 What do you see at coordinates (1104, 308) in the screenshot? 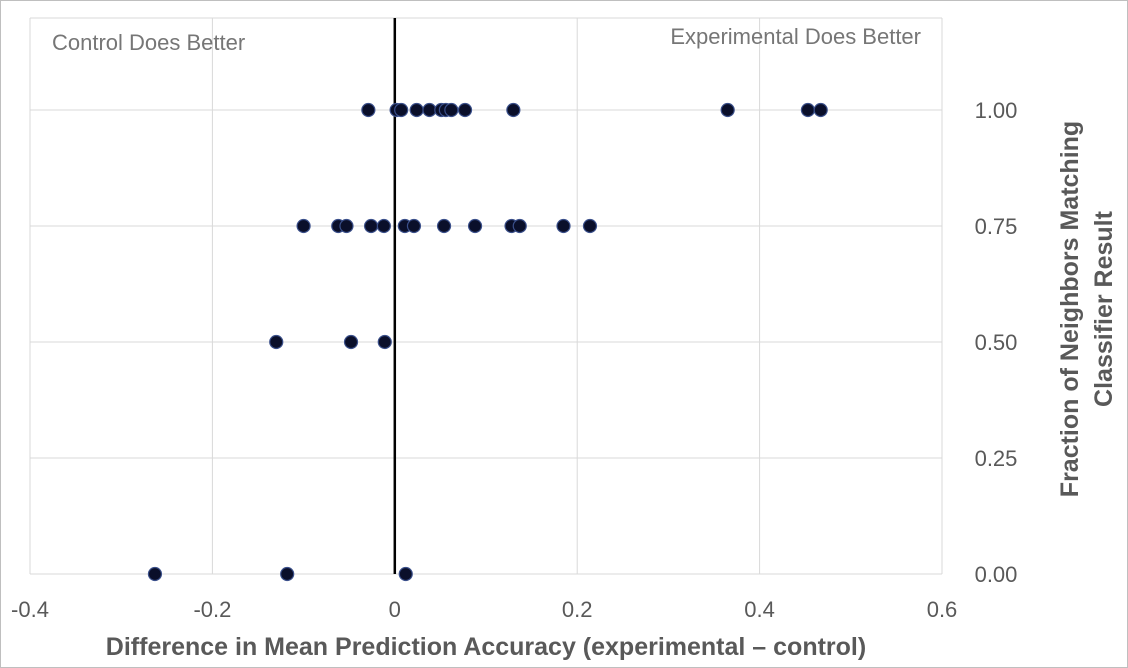
I see `y-axis-title-line-2: Classifier Result` at bounding box center [1104, 308].